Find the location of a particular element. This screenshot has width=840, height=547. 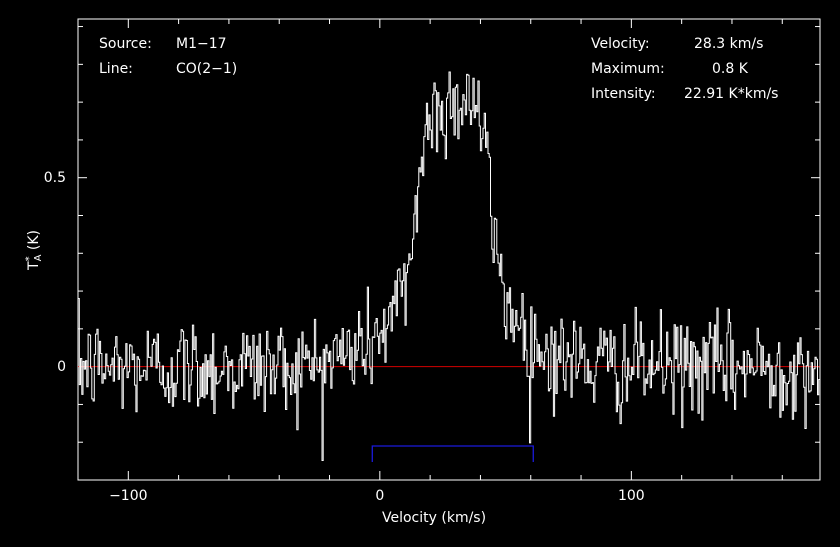

y-axis-label-sub: A is located at coordinates (38, 258).